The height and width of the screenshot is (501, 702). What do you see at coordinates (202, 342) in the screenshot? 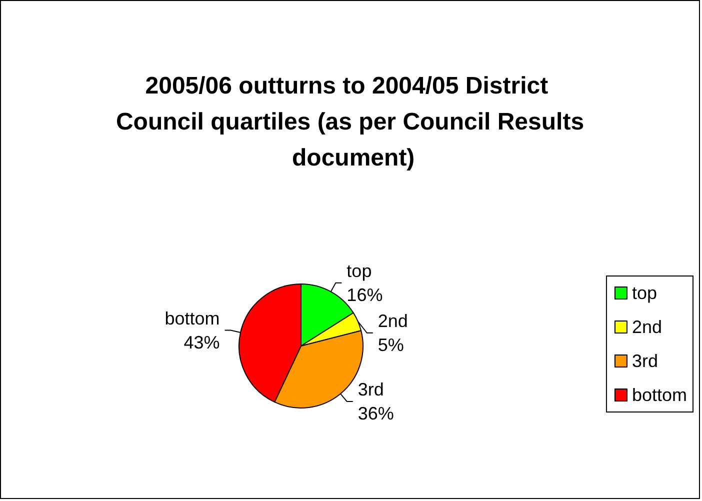
I see `data-label: 43%` at bounding box center [202, 342].